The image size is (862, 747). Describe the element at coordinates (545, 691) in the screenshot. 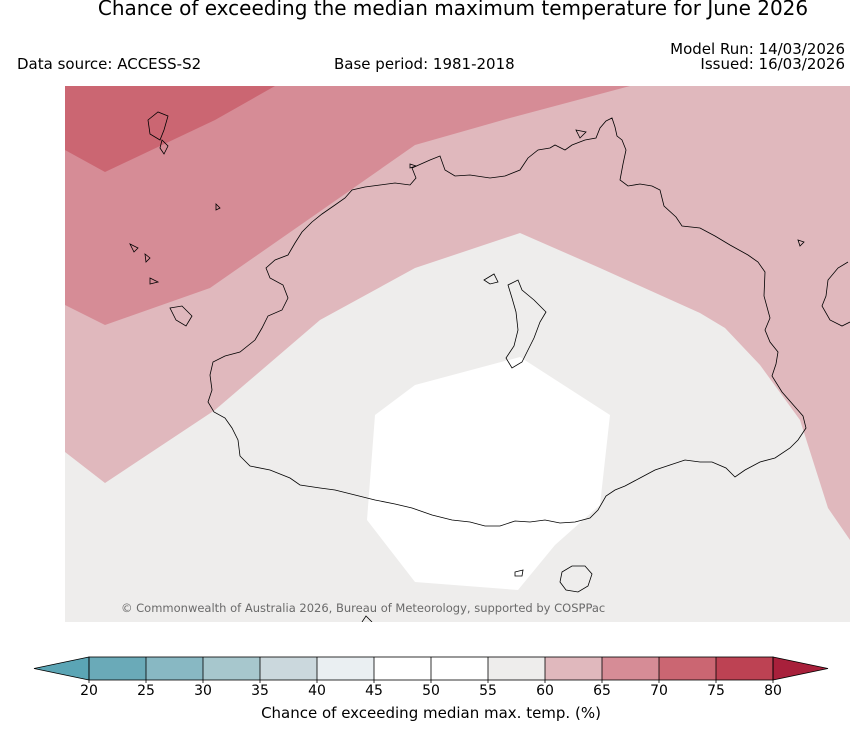

I see `colorbar-tick-label: 60` at that location.